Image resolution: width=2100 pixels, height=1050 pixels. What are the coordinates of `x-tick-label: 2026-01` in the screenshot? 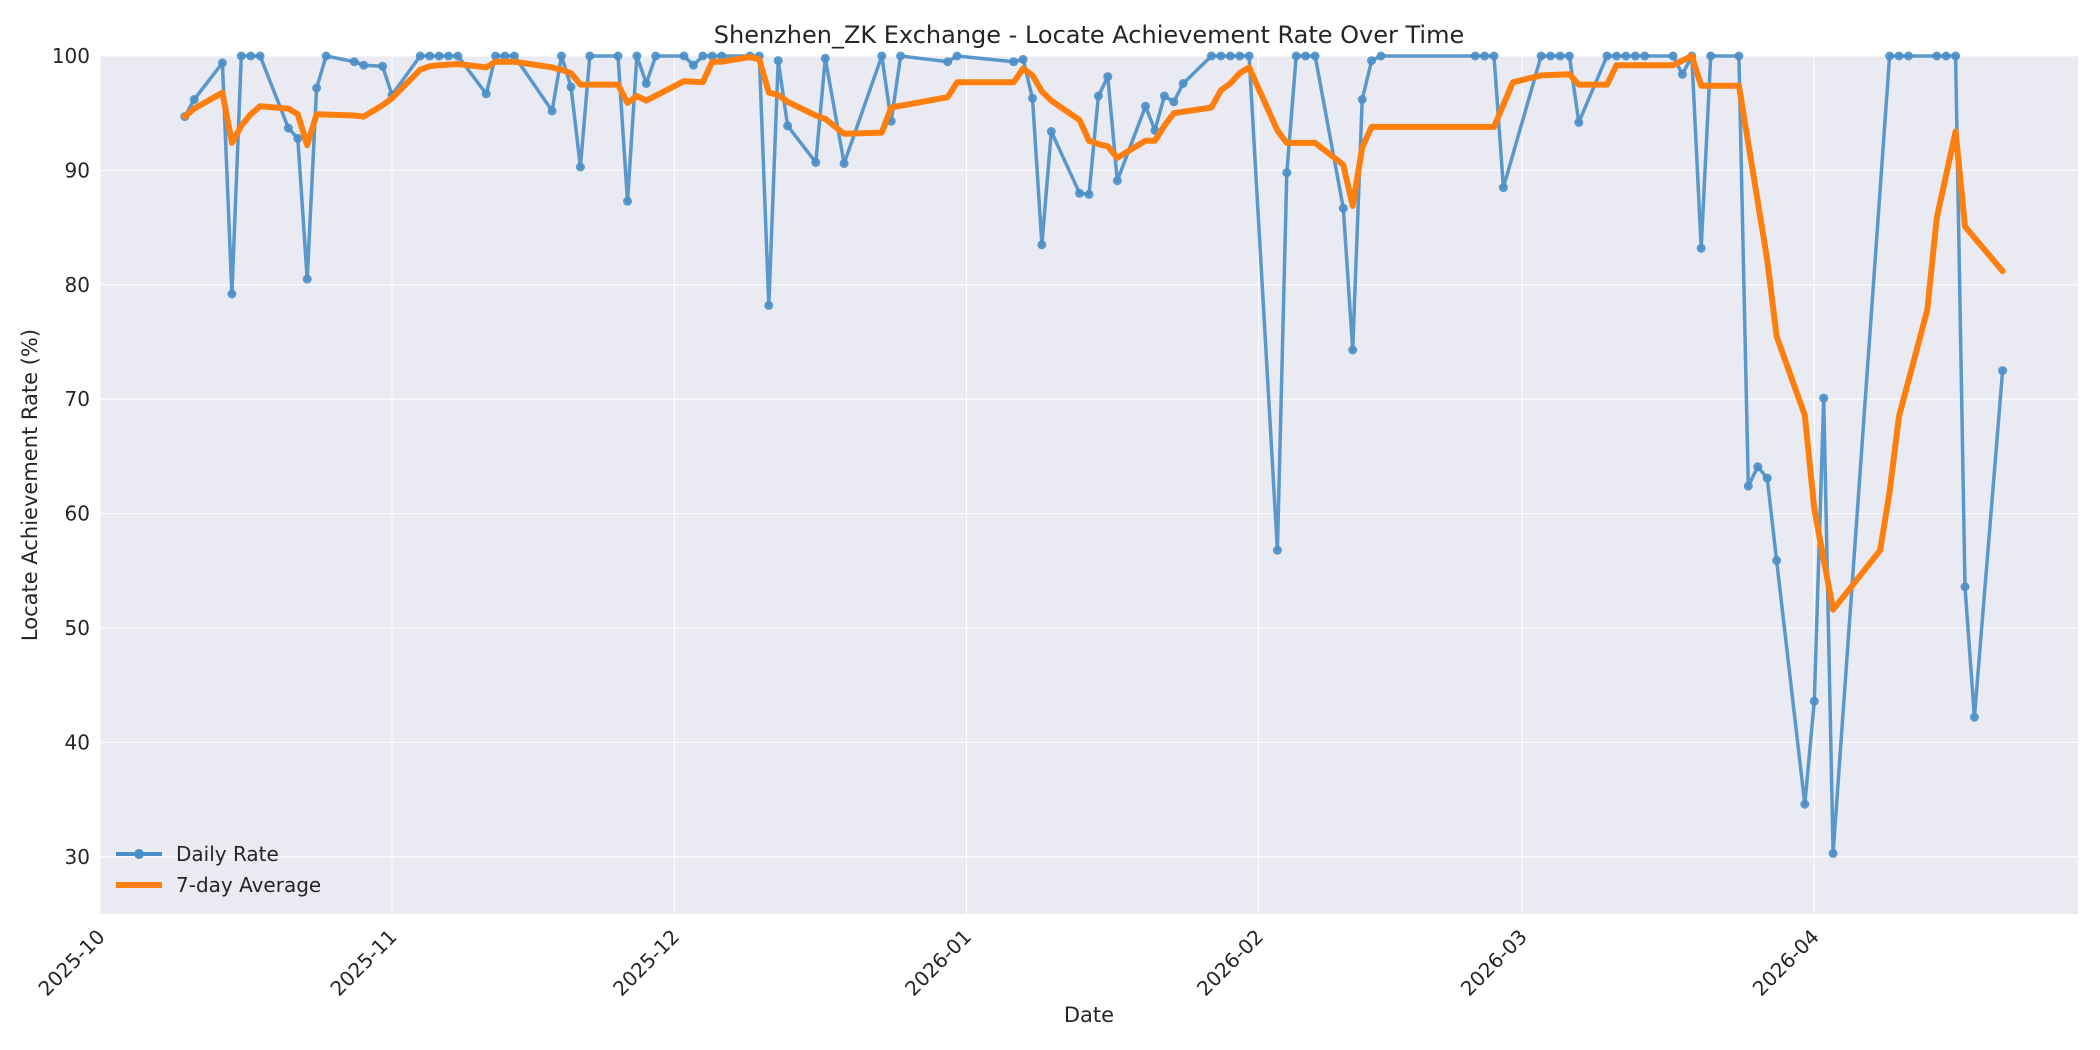 It's located at (938, 963).